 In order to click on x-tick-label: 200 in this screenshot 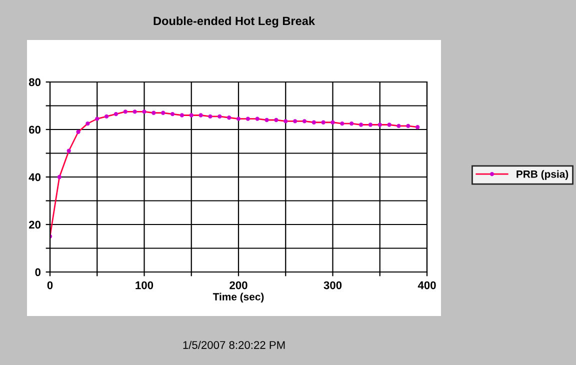, I will do `click(239, 285)`.